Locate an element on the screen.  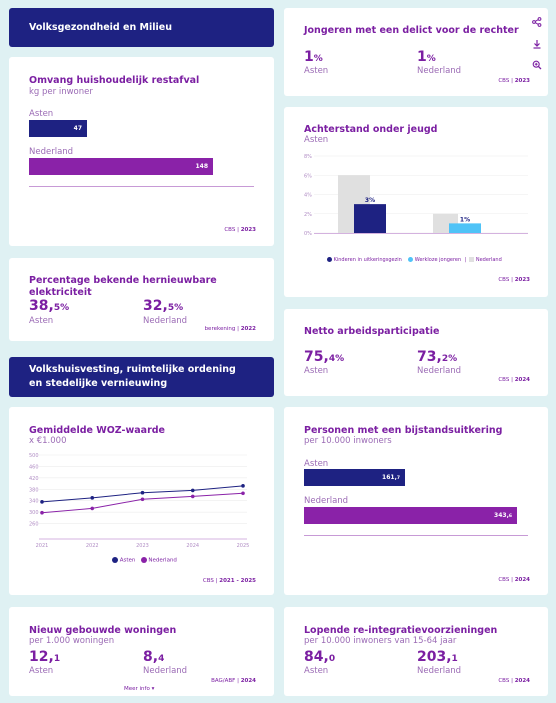
source: BAG/ABF | 2024 is located at coordinates (233, 681).